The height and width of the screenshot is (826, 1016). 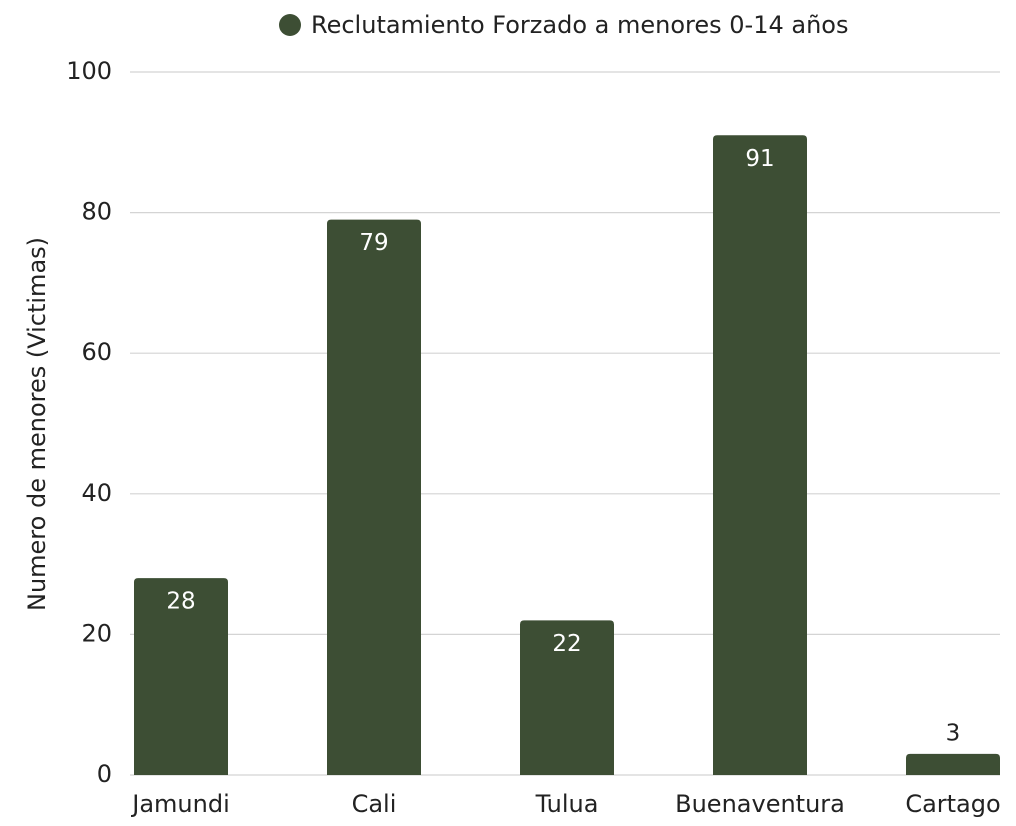 I want to click on value-label: 3, so click(x=953, y=733).